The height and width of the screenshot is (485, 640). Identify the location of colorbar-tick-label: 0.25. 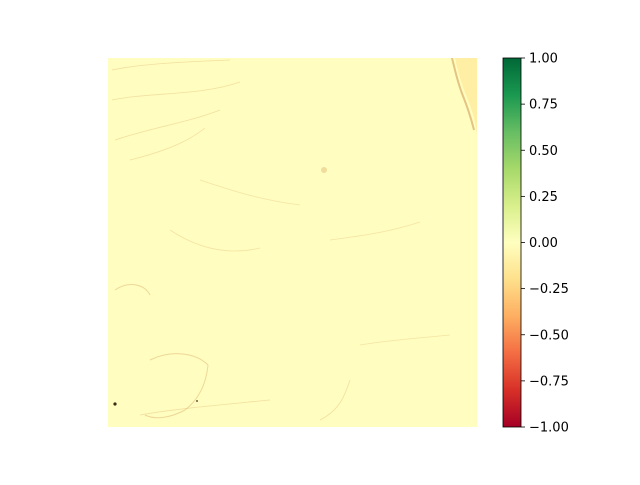
(543, 197).